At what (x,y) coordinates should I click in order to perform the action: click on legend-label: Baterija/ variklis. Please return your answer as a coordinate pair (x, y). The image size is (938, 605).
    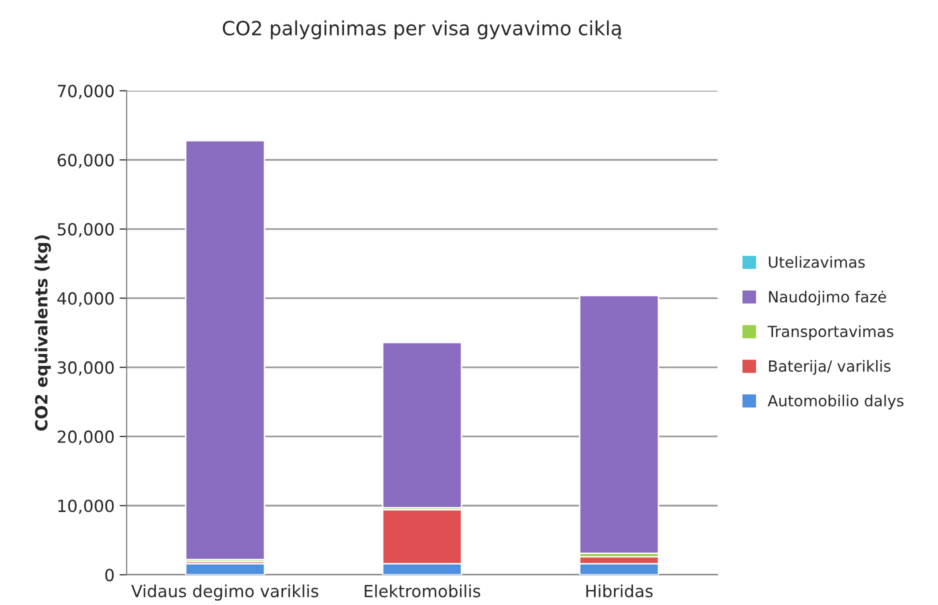
    Looking at the image, I should click on (829, 367).